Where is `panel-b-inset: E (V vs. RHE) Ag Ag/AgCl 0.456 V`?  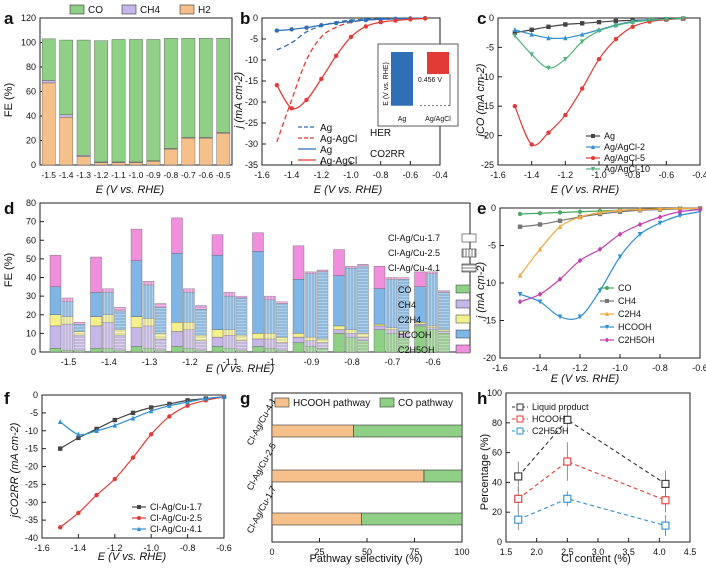 panel-b-inset: E (V vs. RHE) Ag Ag/AgCl 0.456 V is located at coordinates (418, 85).